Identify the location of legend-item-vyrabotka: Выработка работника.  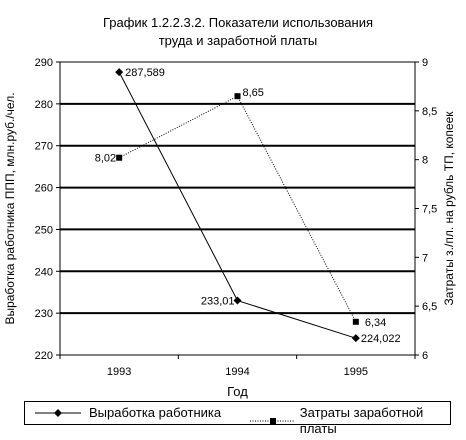
(127, 413).